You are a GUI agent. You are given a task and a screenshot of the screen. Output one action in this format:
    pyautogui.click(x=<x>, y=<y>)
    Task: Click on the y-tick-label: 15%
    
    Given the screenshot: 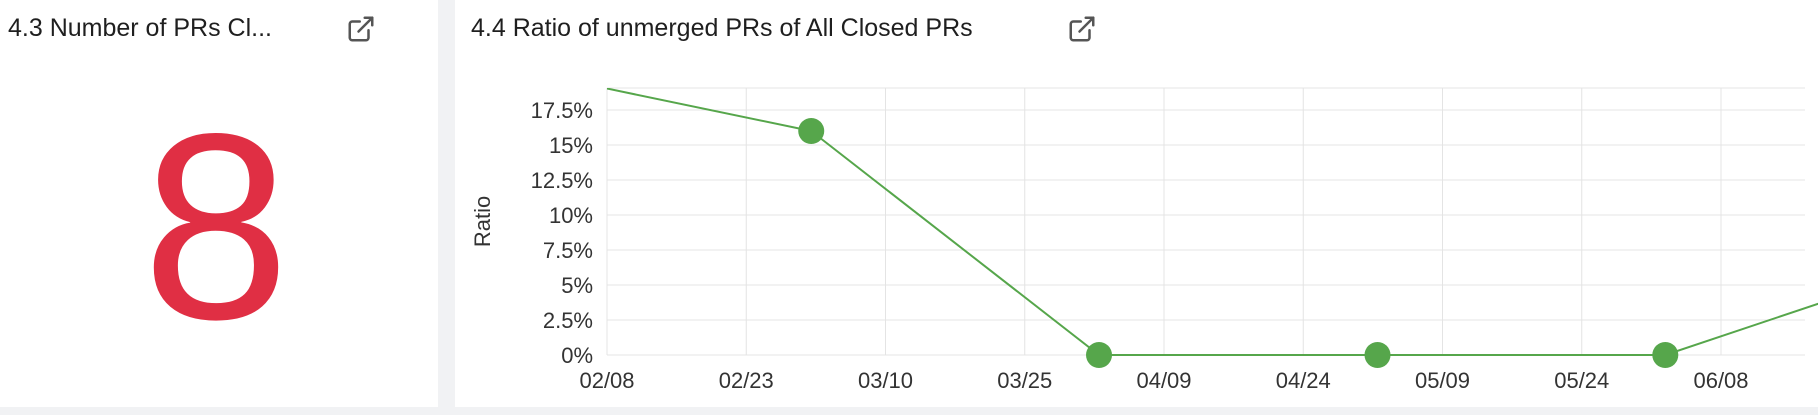 What is the action you would take?
    pyautogui.click(x=571, y=145)
    